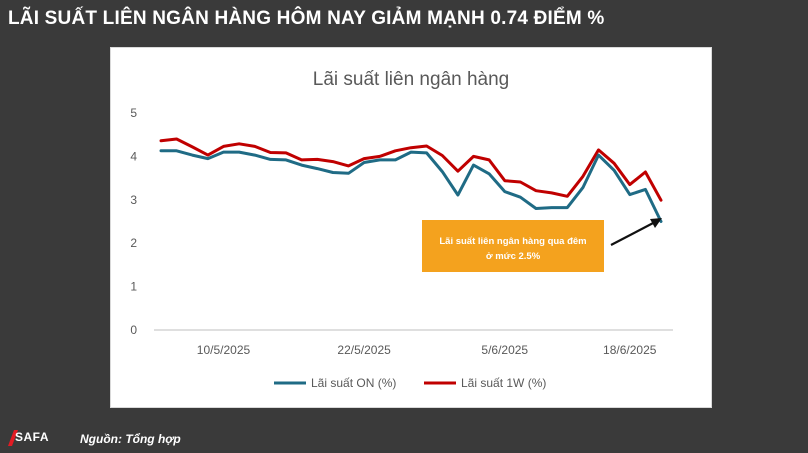 This screenshot has height=453, width=808. I want to click on x-tick-label: 18/6/2025, so click(630, 350).